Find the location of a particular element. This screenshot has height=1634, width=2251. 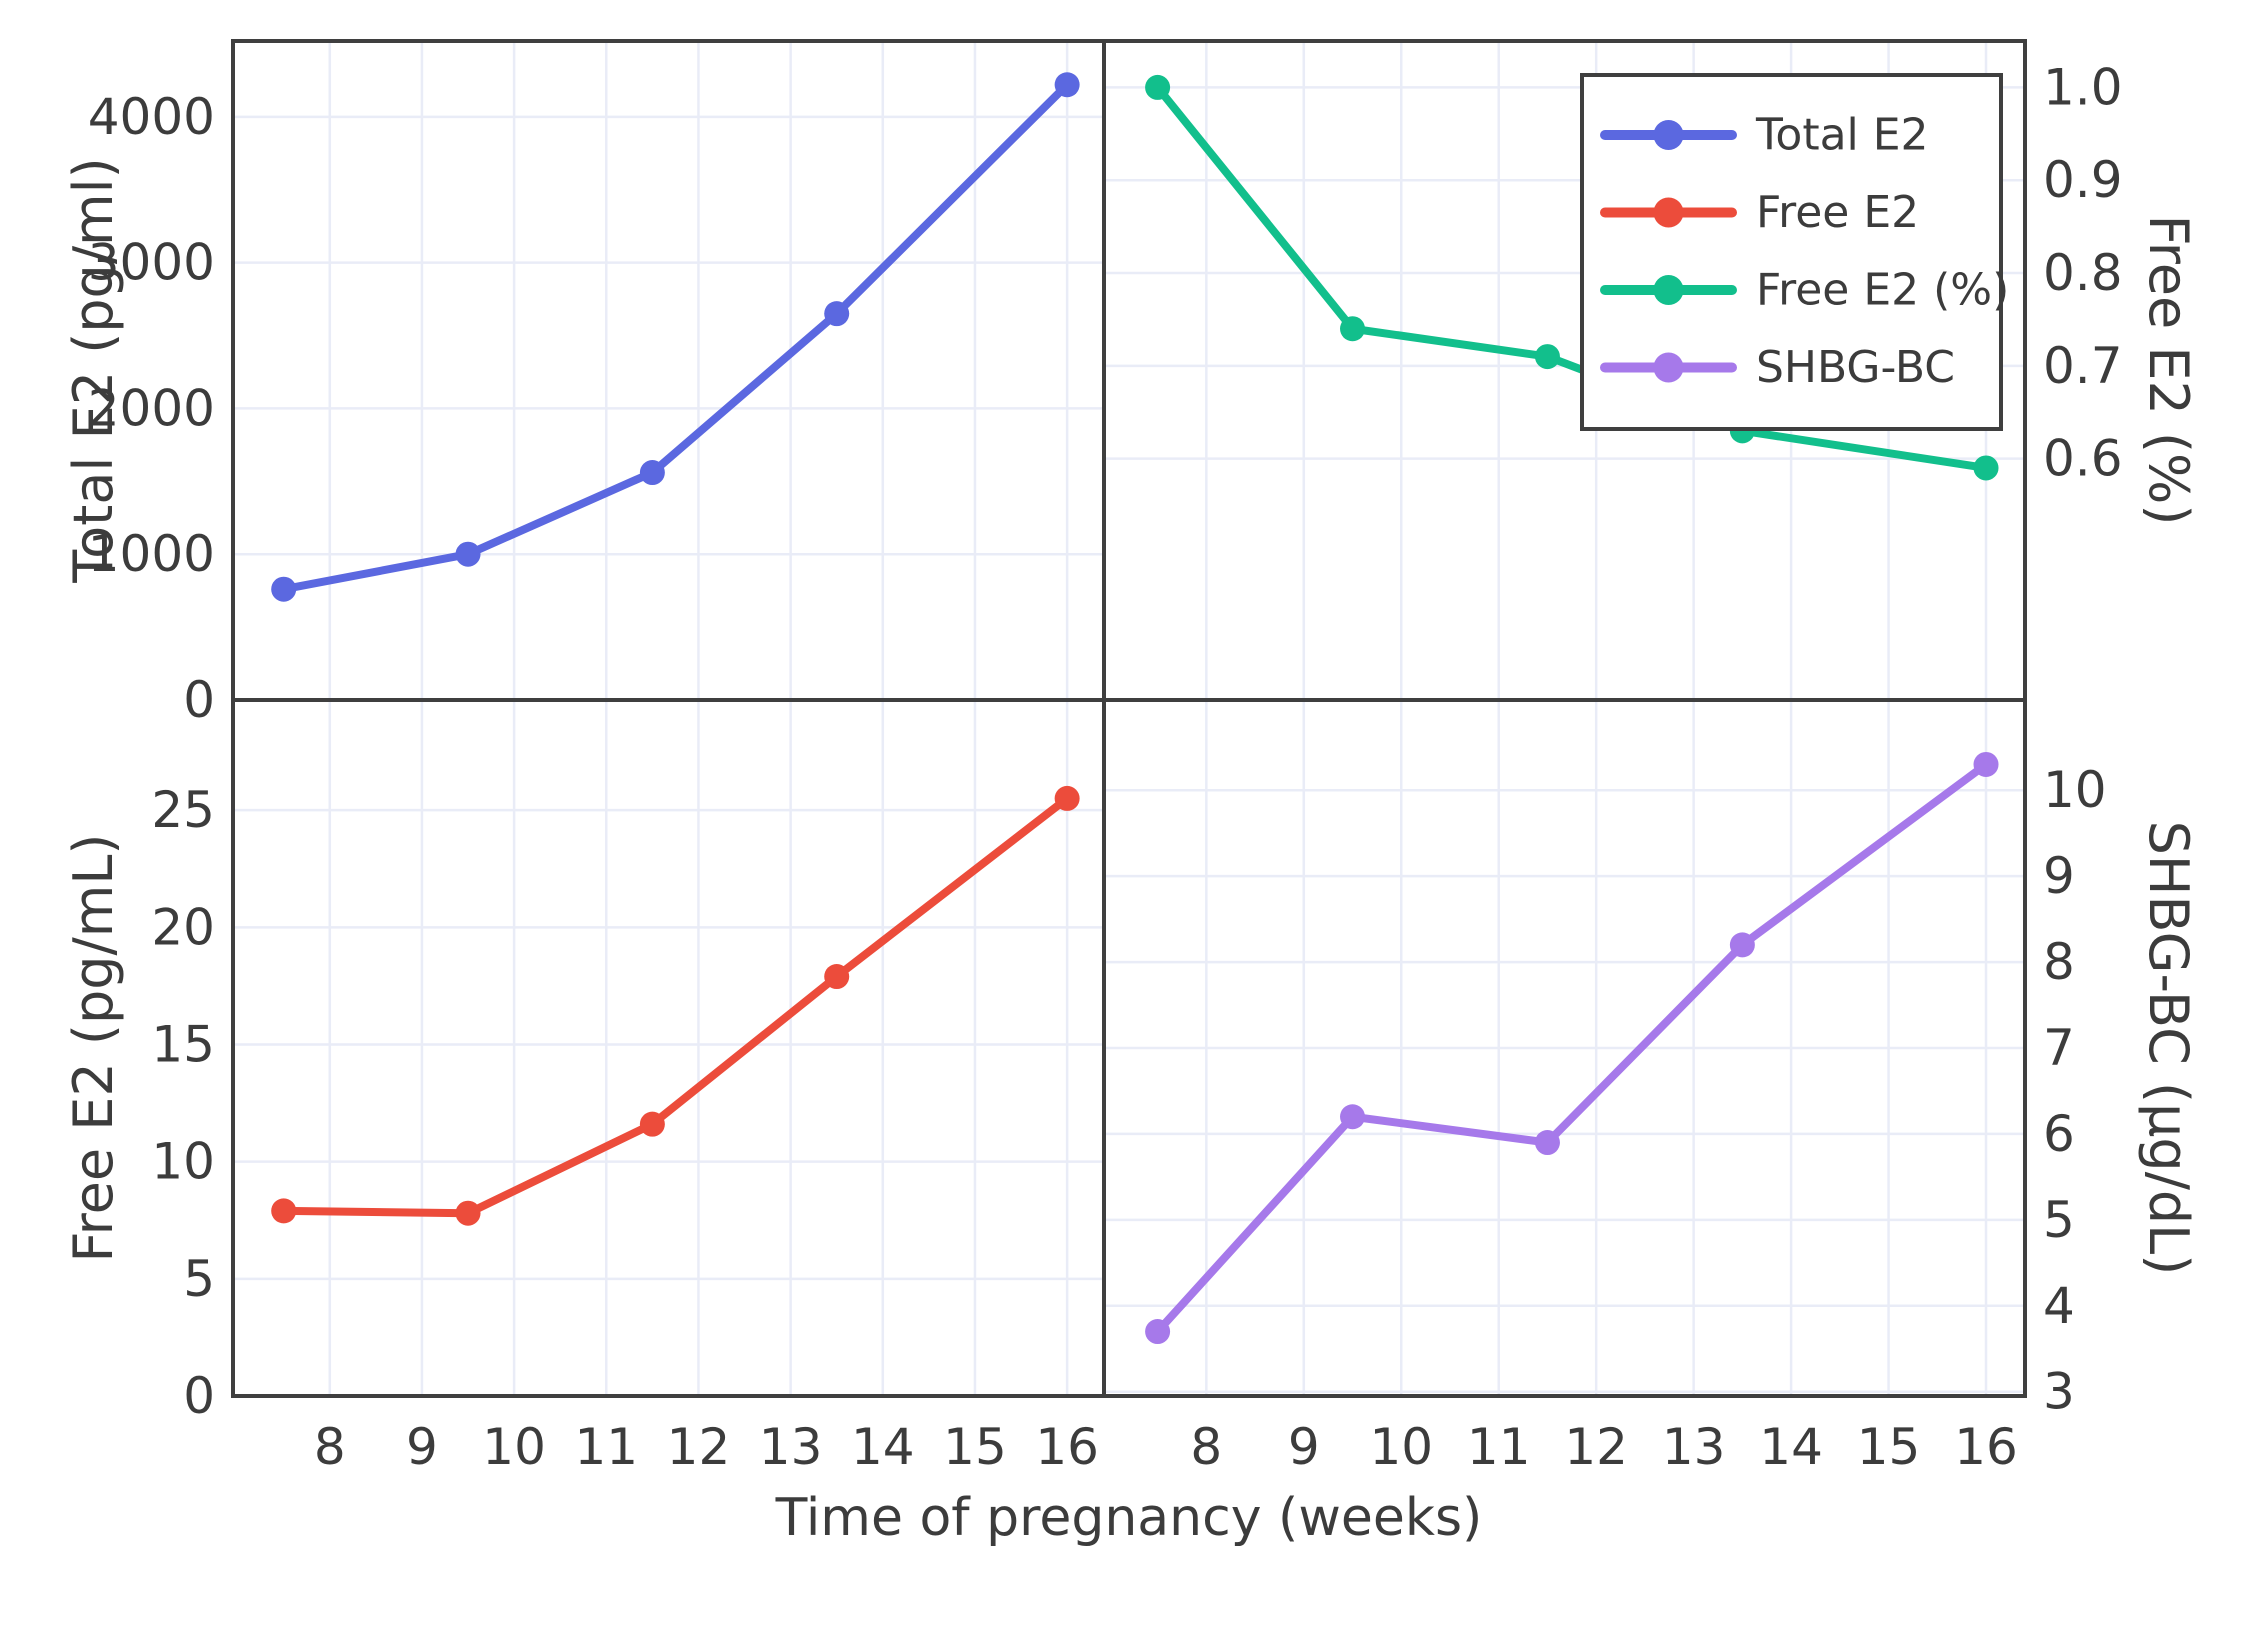

legend-item-total-e2: Total E2 is located at coordinates (1764, 135).